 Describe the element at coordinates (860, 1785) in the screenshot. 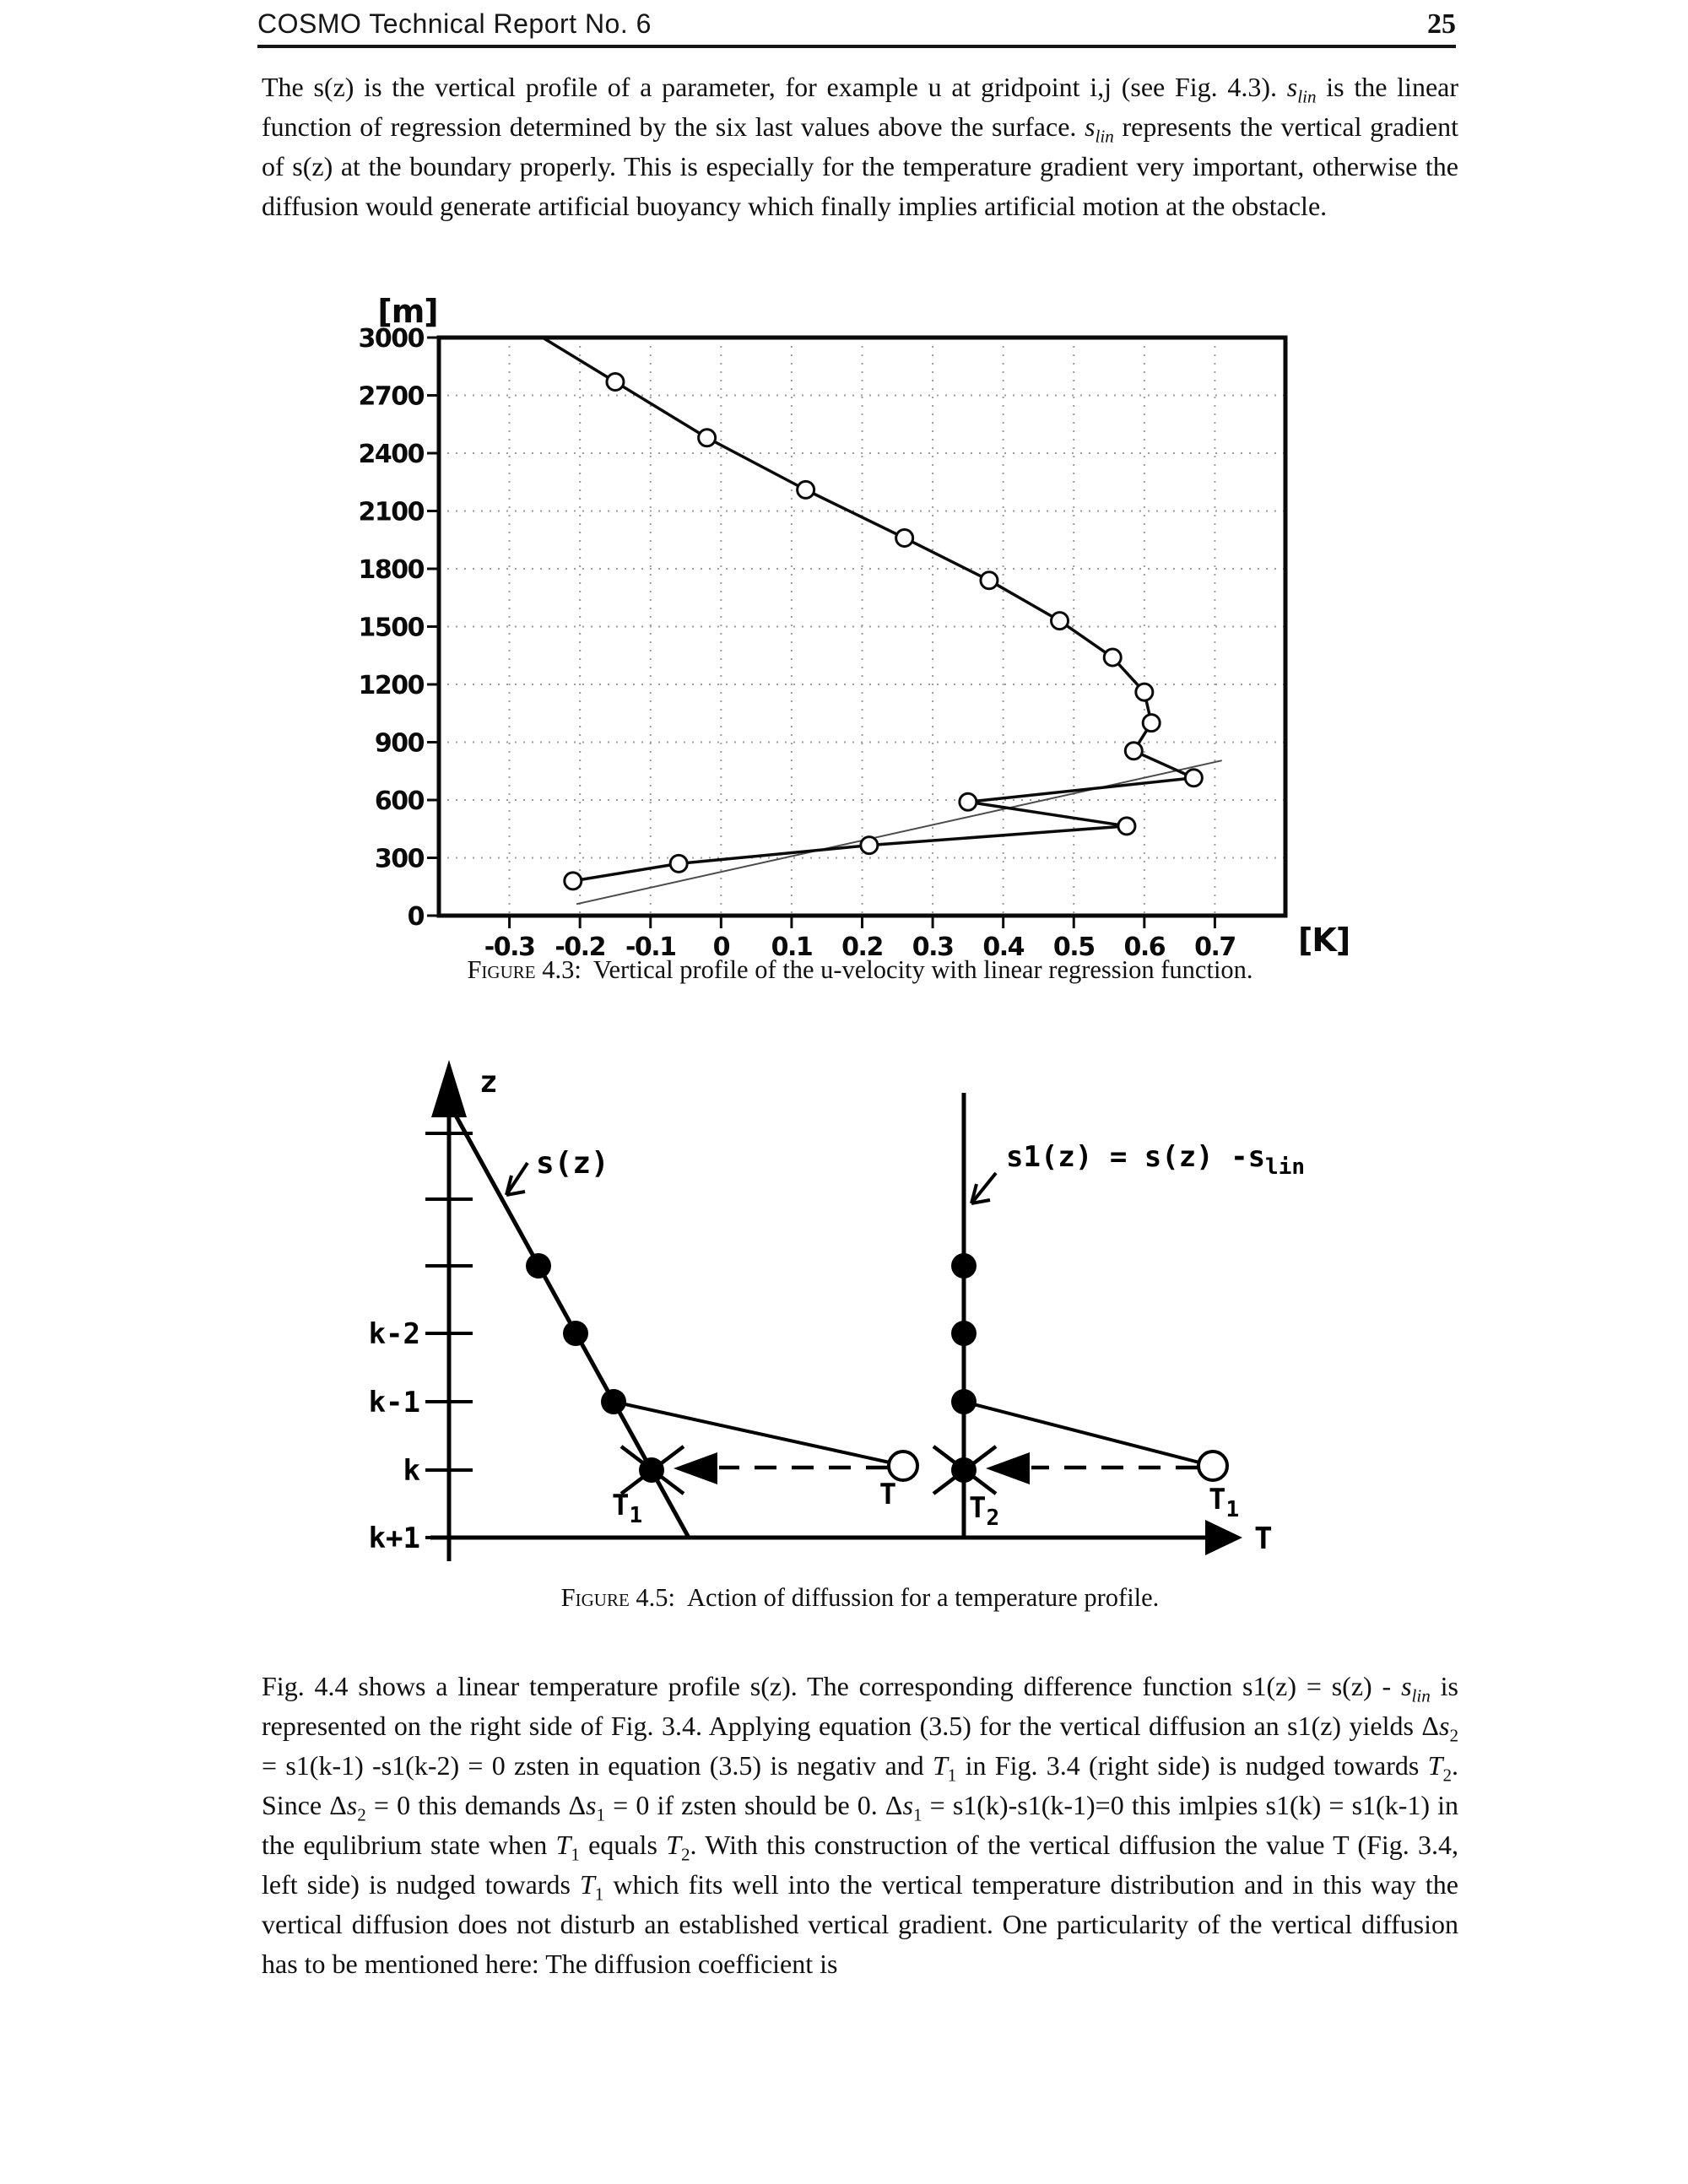

I see `text-run: . Since Δ` at that location.